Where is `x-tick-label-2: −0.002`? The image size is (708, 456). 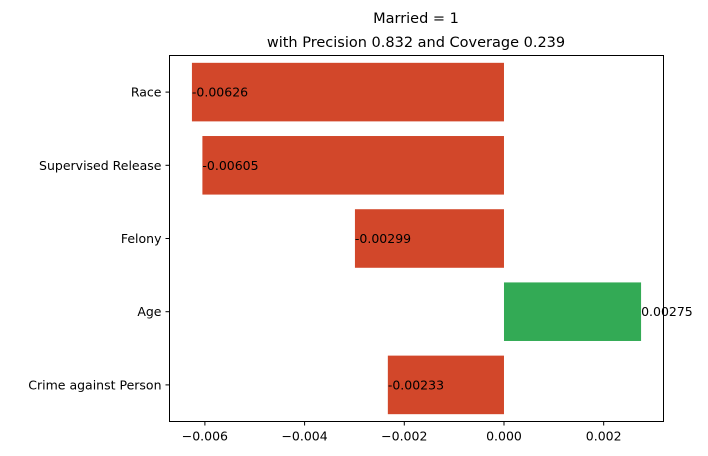
x-tick-label-2: −0.002 is located at coordinates (404, 436).